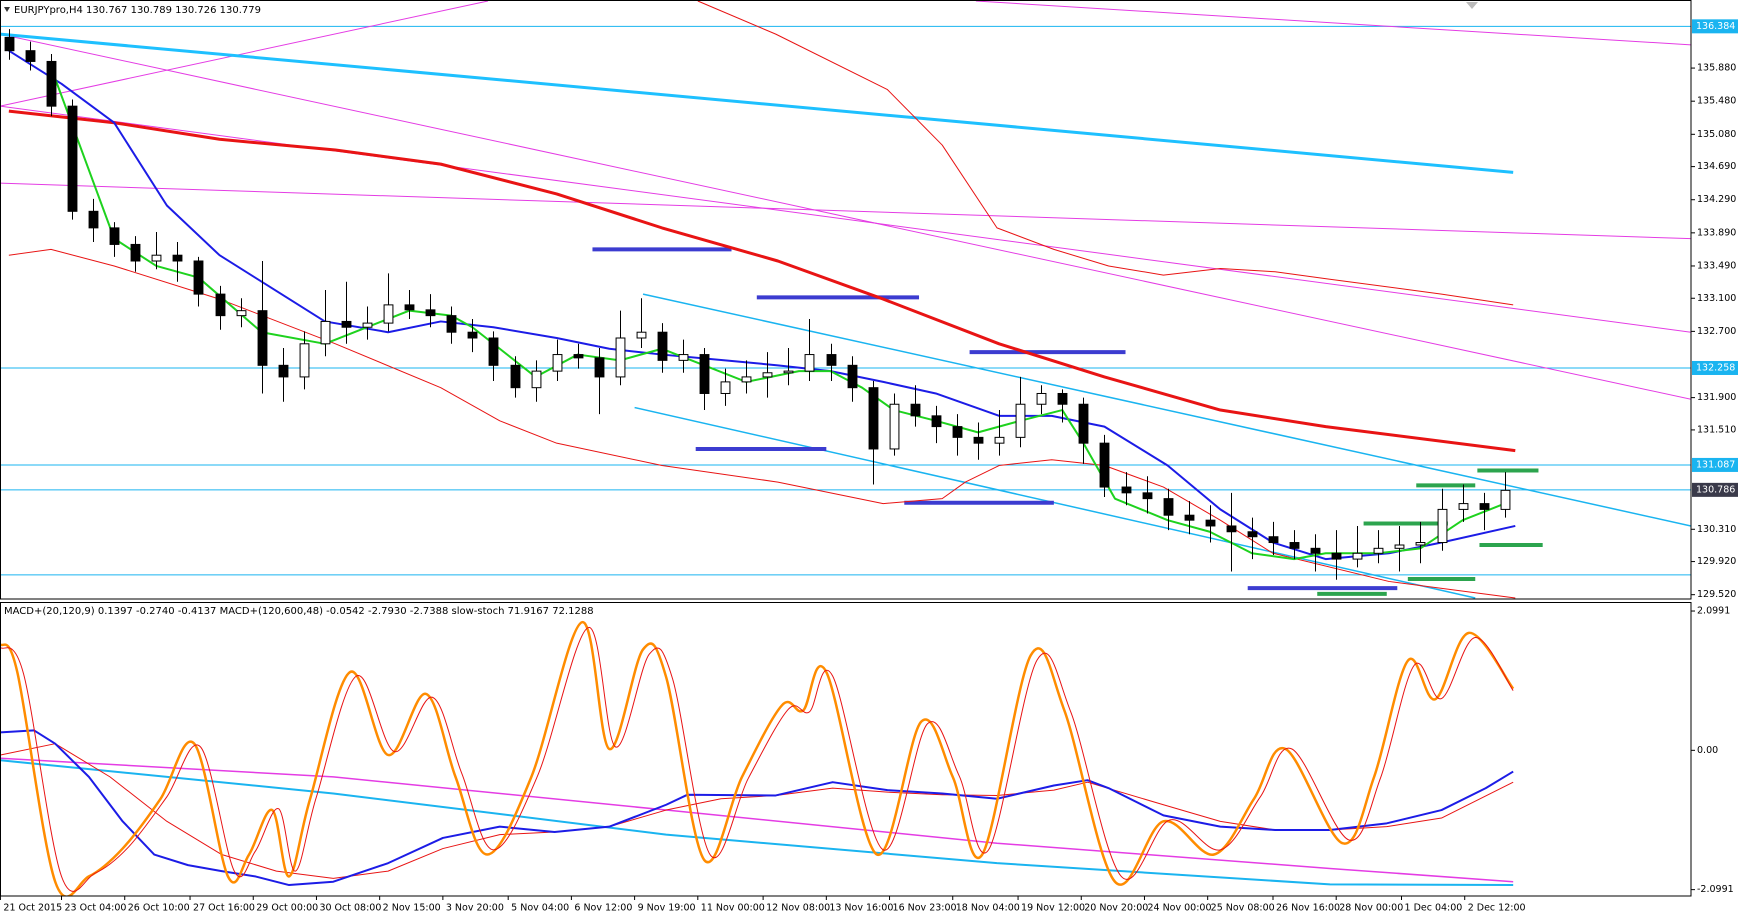  I want to click on x-tick-label: 9 Nov 19:00, so click(667, 908).